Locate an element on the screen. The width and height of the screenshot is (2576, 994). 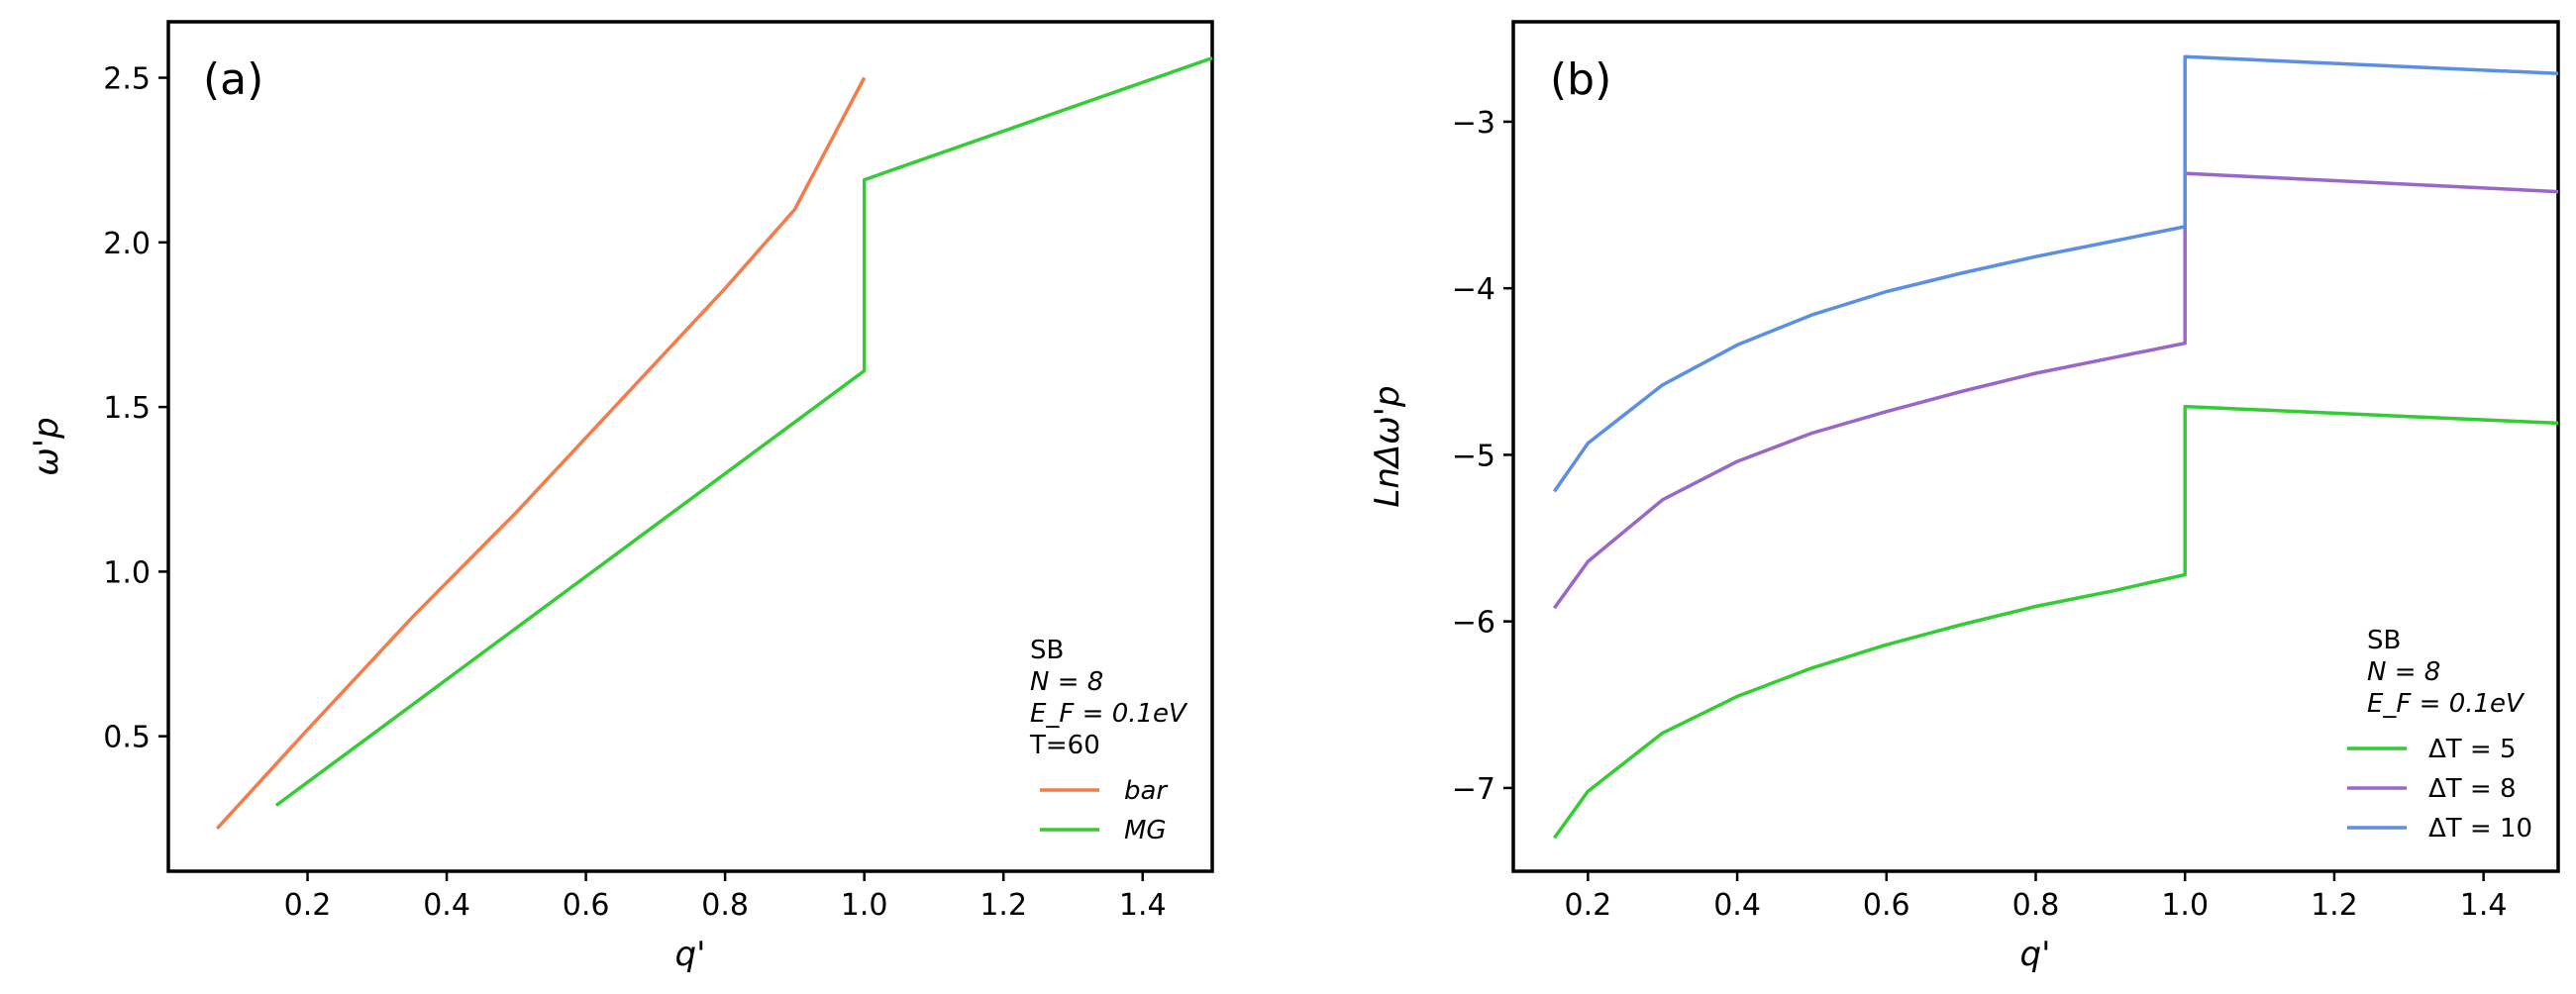
panel-a-label: (a) is located at coordinates (233, 79).